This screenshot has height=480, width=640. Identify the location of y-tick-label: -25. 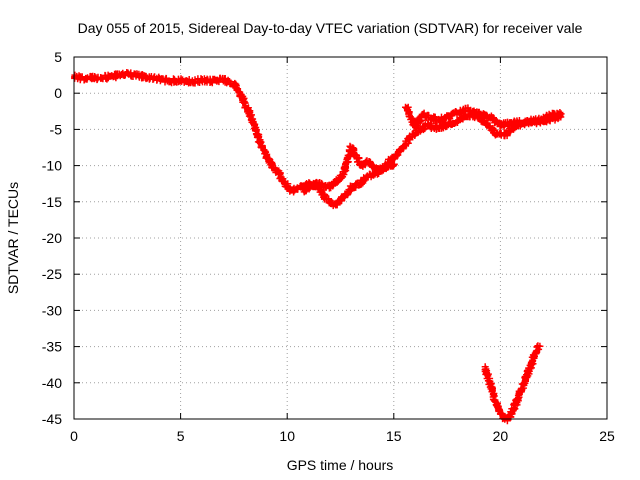
(52, 274).